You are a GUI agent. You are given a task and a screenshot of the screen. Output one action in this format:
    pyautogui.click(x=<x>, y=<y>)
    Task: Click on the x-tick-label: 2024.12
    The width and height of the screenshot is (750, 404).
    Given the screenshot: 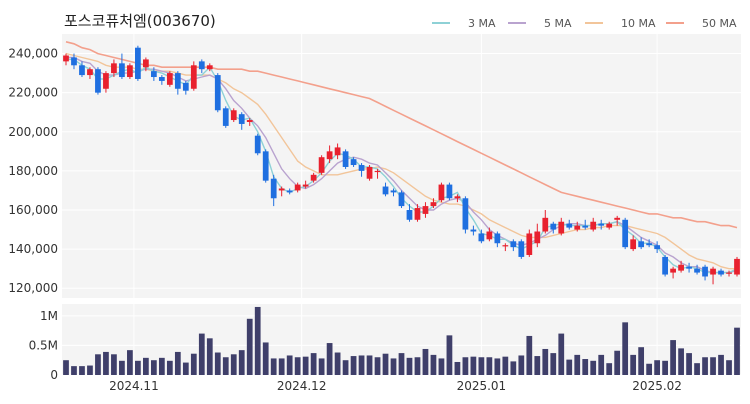 What is the action you would take?
    pyautogui.click(x=302, y=386)
    